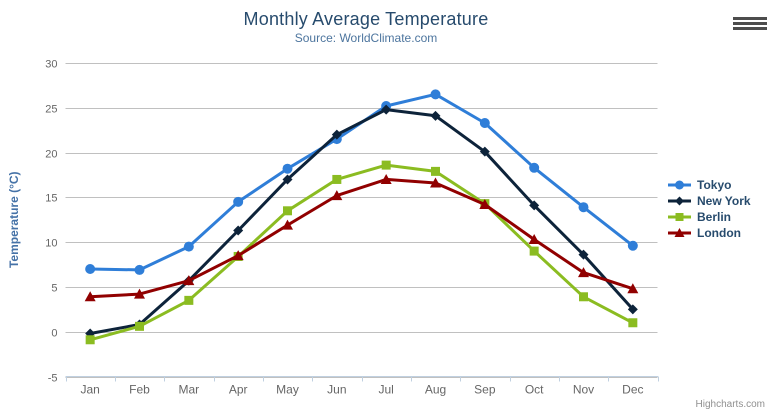 This screenshot has height=416, width=769. I want to click on y-axis-label: 30, so click(51, 65).